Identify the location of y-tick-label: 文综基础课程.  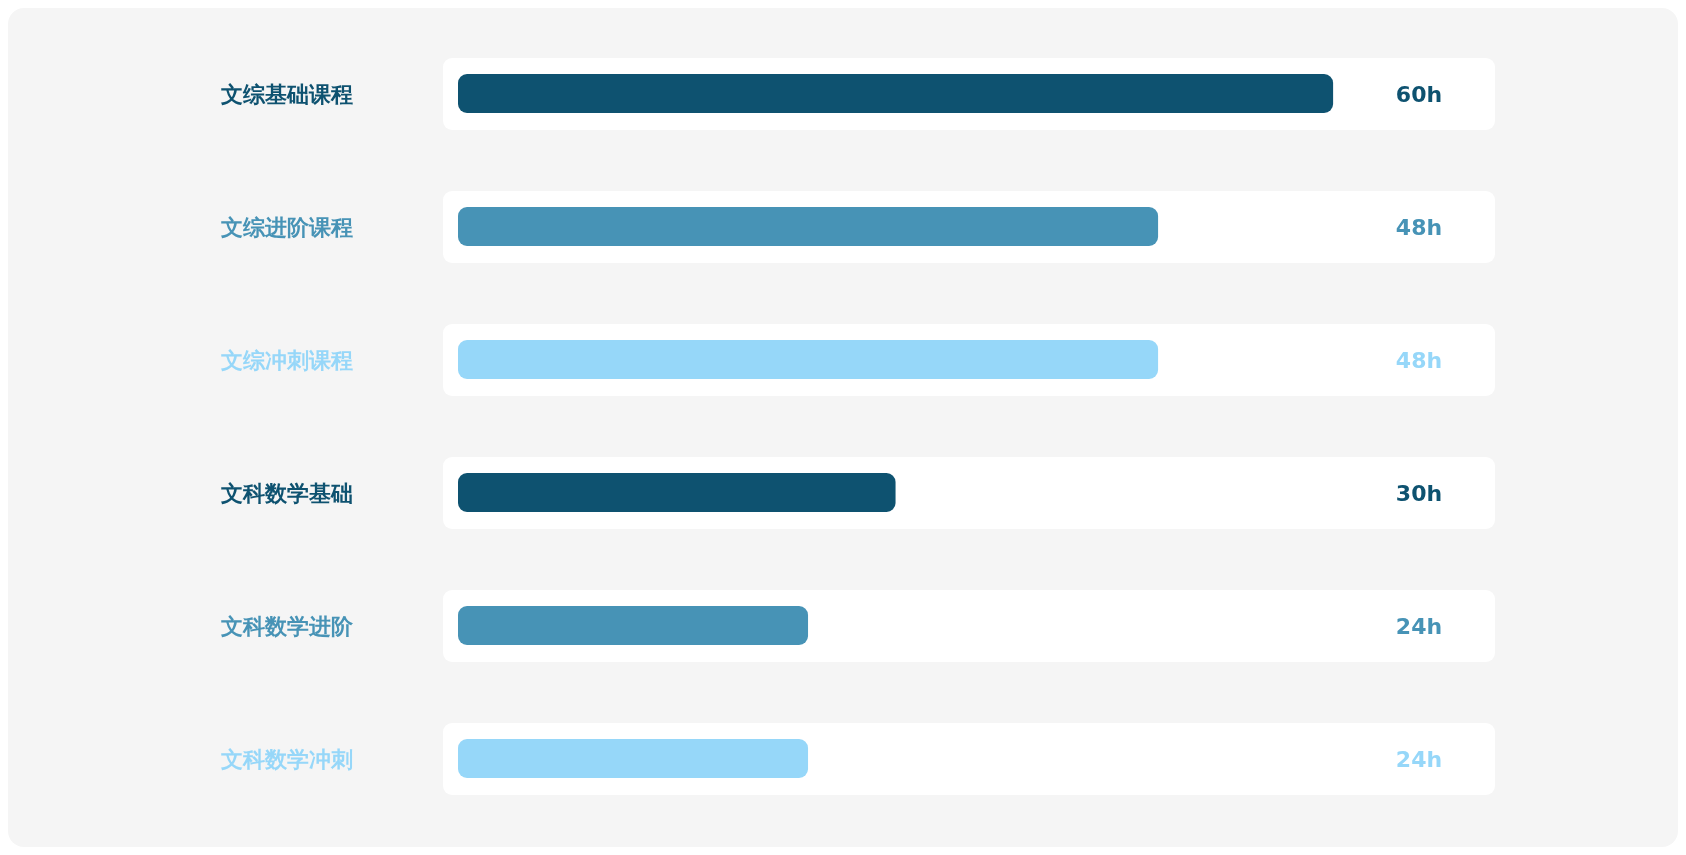
(286, 94).